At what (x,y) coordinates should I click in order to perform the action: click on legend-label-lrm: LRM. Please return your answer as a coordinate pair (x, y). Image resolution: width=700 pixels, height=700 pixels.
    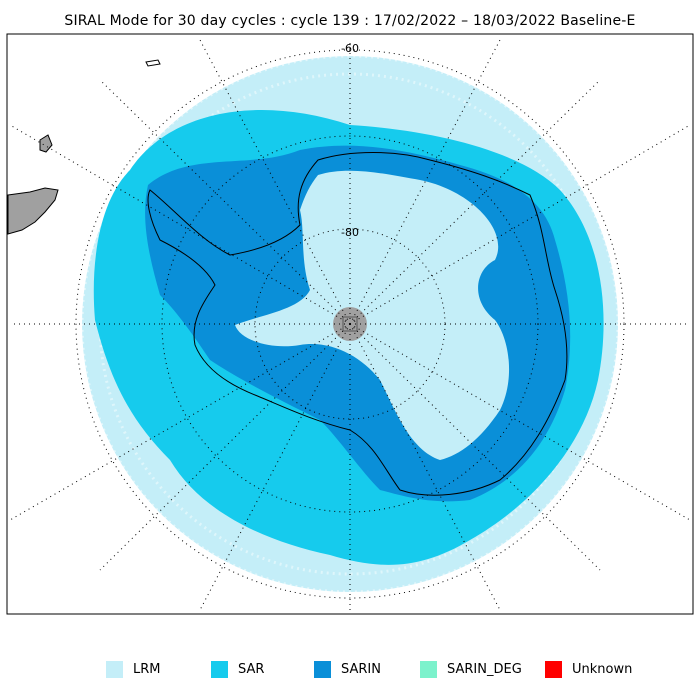
    Looking at the image, I should click on (147, 669).